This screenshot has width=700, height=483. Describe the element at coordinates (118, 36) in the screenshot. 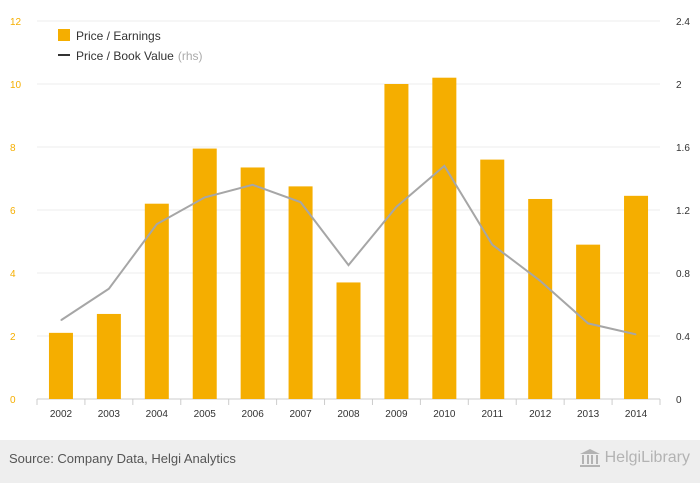

I see `legend-label-pe: Price / Earnings` at that location.